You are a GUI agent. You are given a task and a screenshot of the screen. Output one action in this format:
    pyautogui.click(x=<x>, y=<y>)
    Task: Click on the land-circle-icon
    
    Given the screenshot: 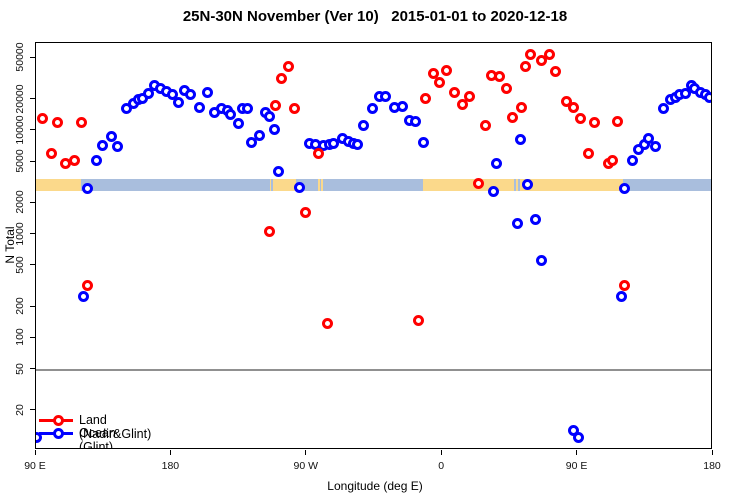 What is the action you would take?
    pyautogui.click(x=58, y=420)
    